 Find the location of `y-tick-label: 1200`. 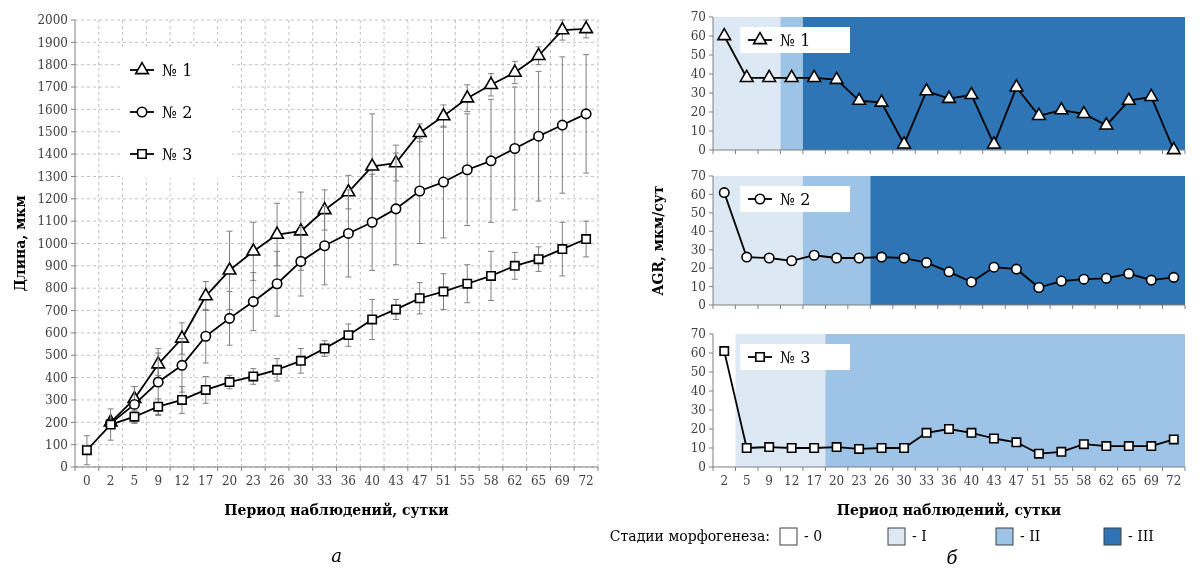

y-tick-label: 1200 is located at coordinates (52, 199).